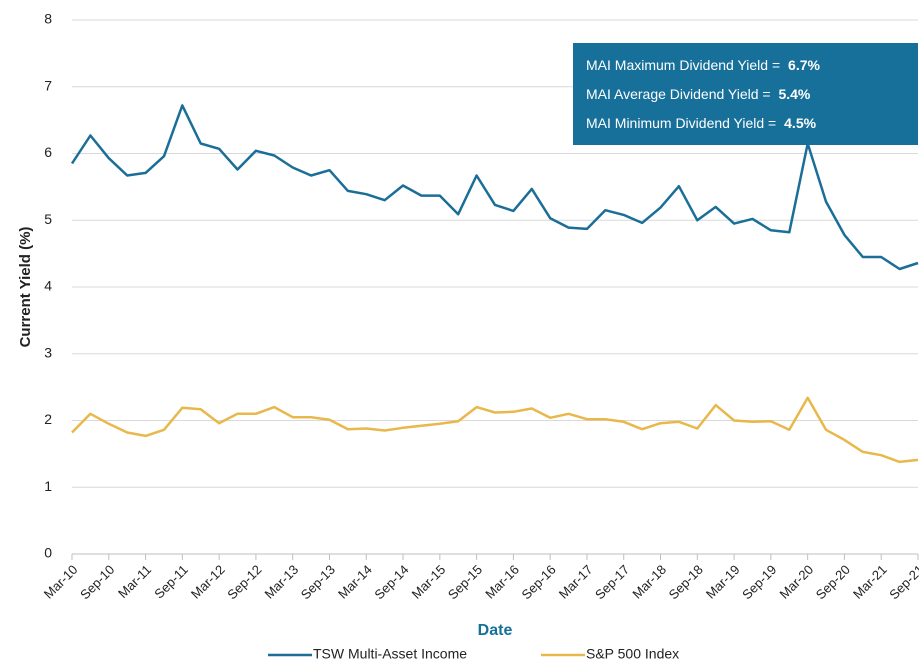 Image resolution: width=919 pixels, height=664 pixels. I want to click on x-tick-label: Mar-21, so click(870, 582).